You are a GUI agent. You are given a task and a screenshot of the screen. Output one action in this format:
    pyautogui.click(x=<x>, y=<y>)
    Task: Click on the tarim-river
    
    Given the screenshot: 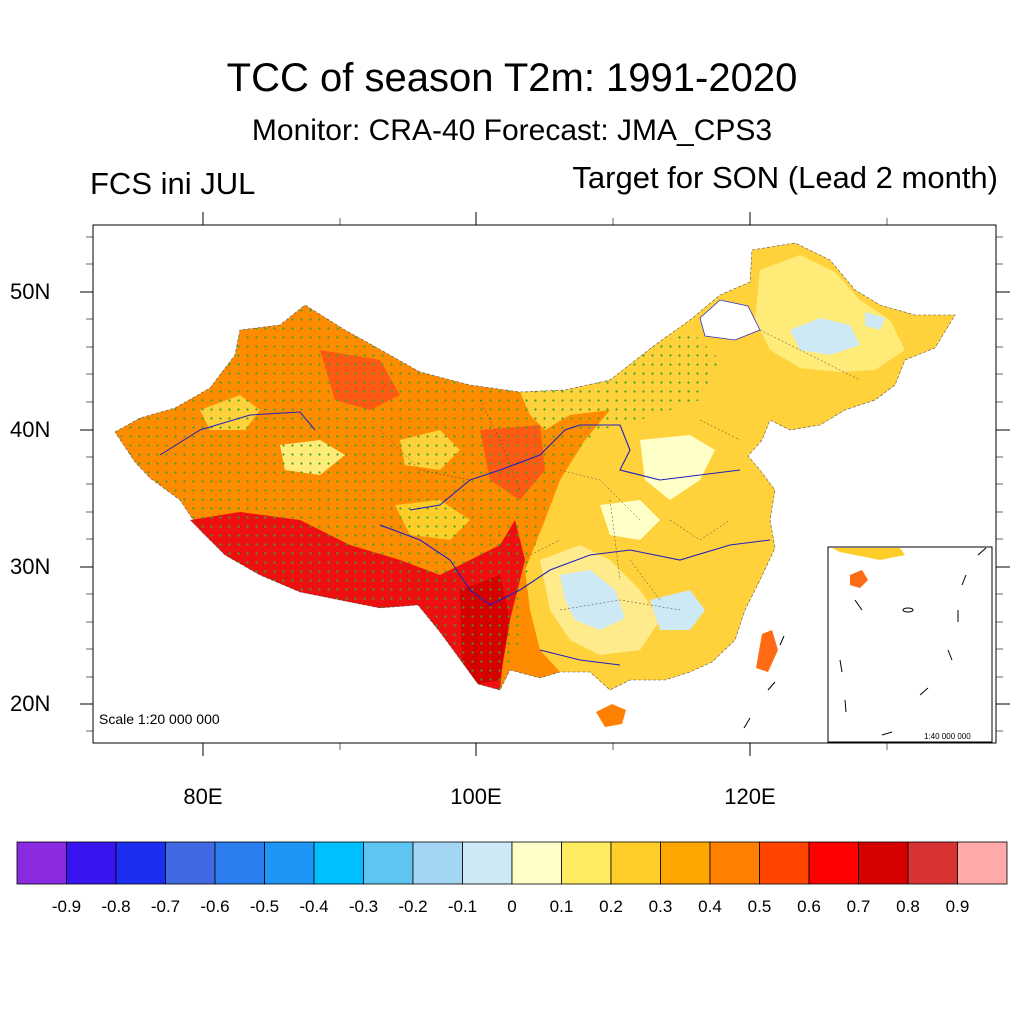 What is the action you would take?
    pyautogui.click(x=237, y=433)
    